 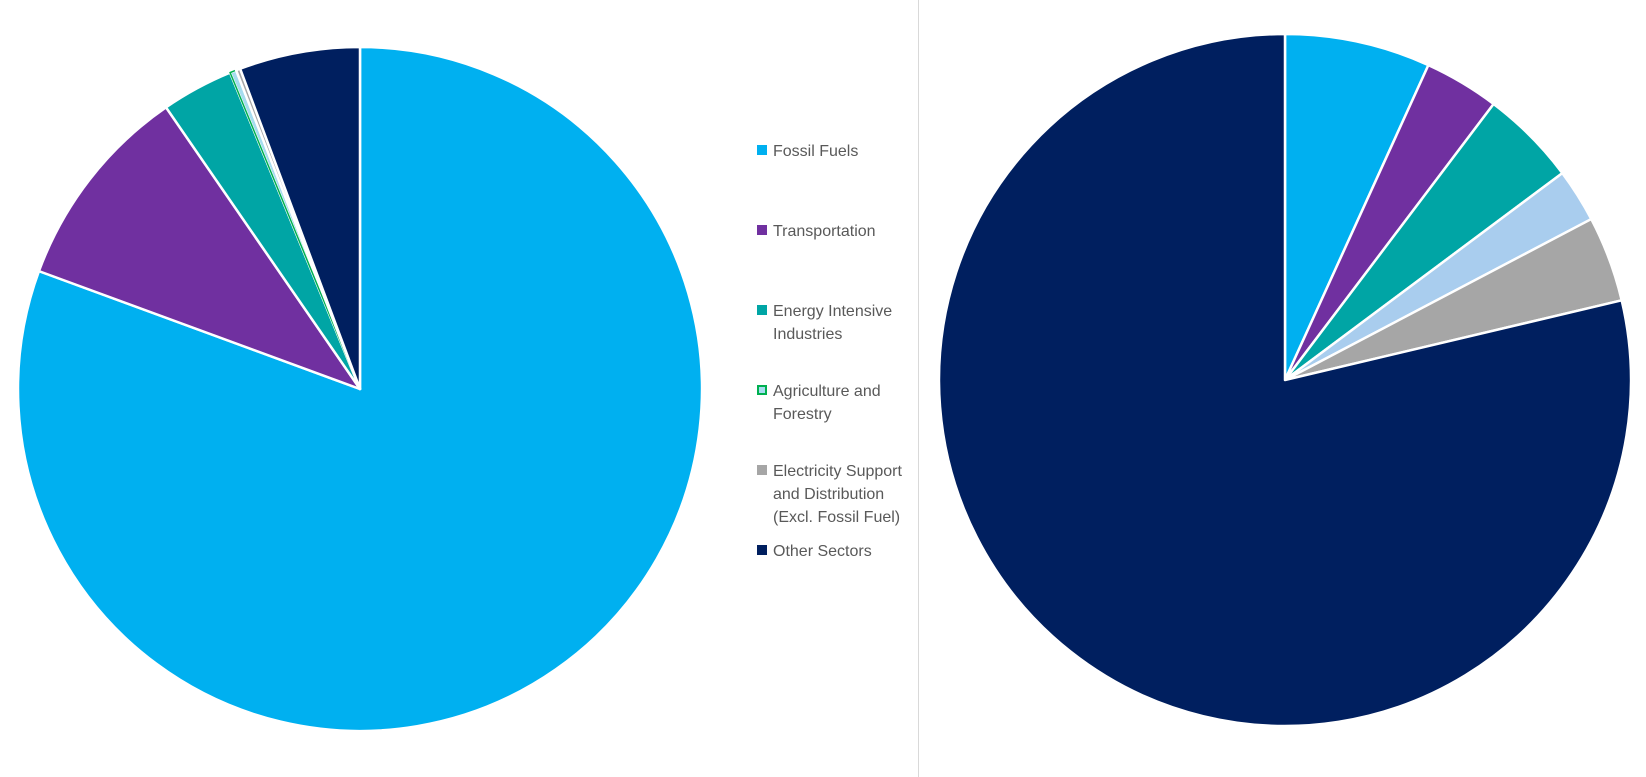 What do you see at coordinates (824, 231) in the screenshot?
I see `legend-label: Transportation` at bounding box center [824, 231].